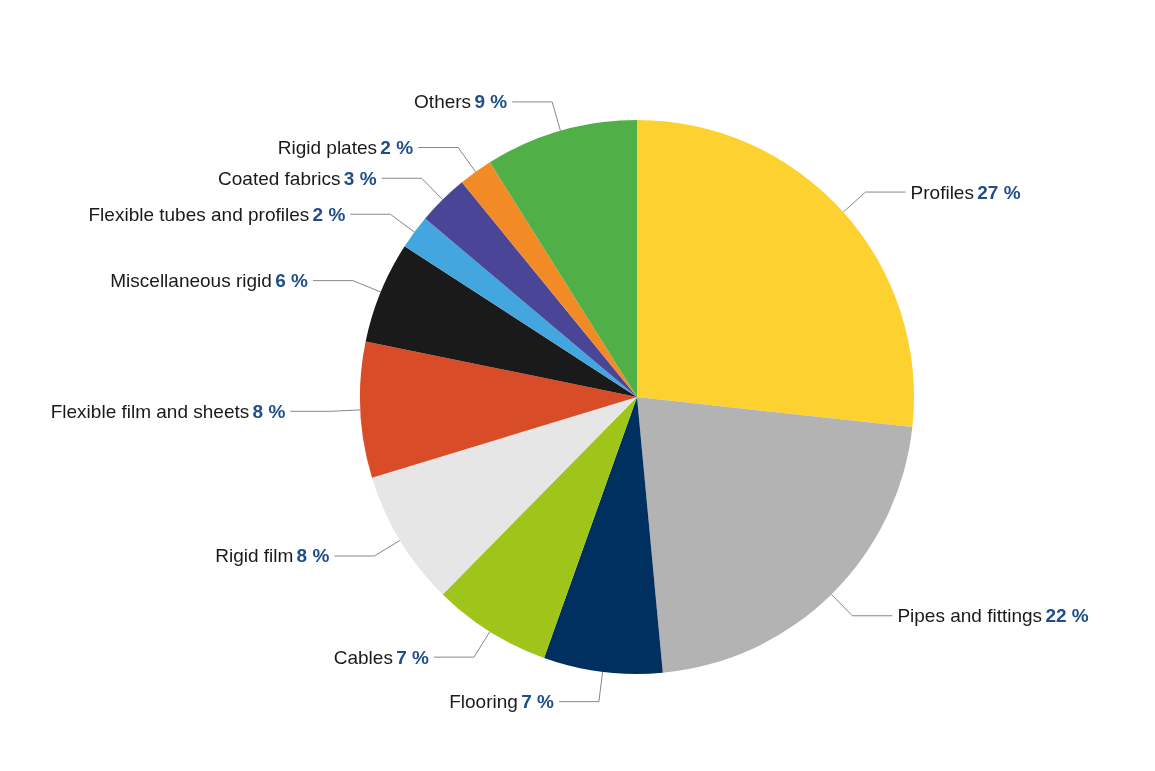  I want to click on slice-label: Miscellaneous rigid, so click(191, 281).